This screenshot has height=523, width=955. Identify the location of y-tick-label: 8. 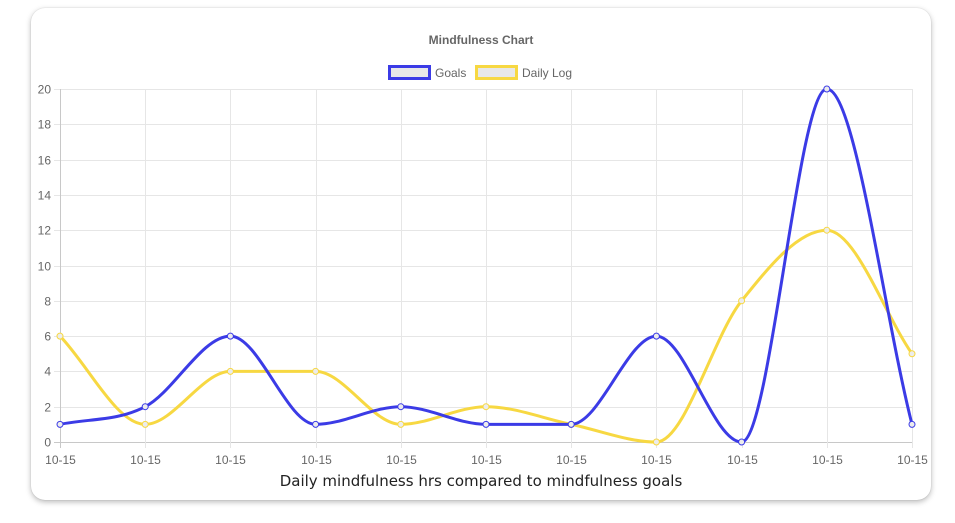
(47, 302).